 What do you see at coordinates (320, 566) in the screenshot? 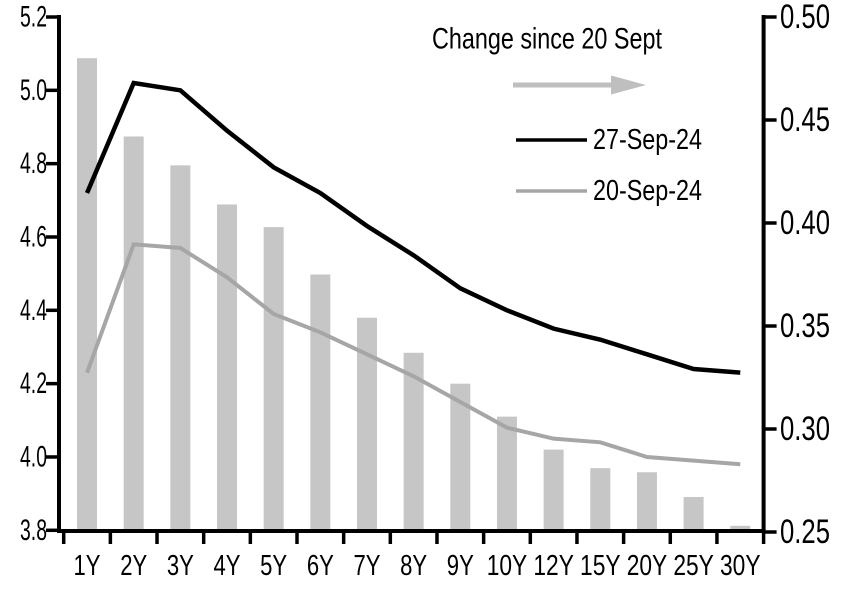
I see `x-axis-category-label: 6Y` at bounding box center [320, 566].